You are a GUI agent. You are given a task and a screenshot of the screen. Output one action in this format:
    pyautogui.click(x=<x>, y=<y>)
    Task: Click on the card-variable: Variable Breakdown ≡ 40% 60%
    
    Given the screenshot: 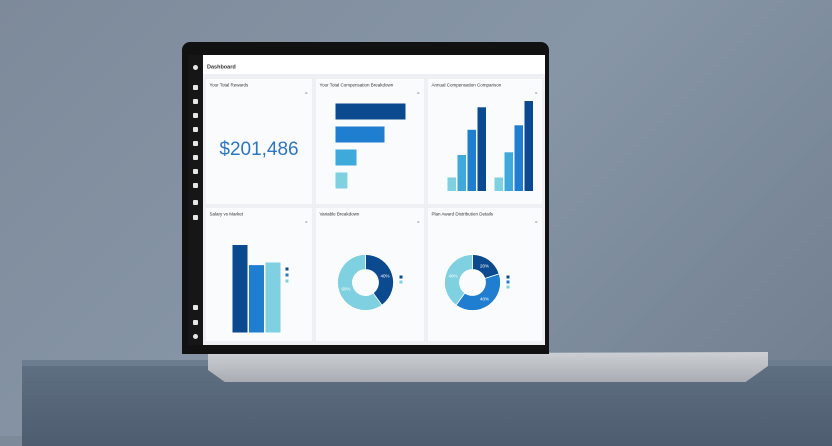 What is the action you would take?
    pyautogui.click(x=370, y=274)
    